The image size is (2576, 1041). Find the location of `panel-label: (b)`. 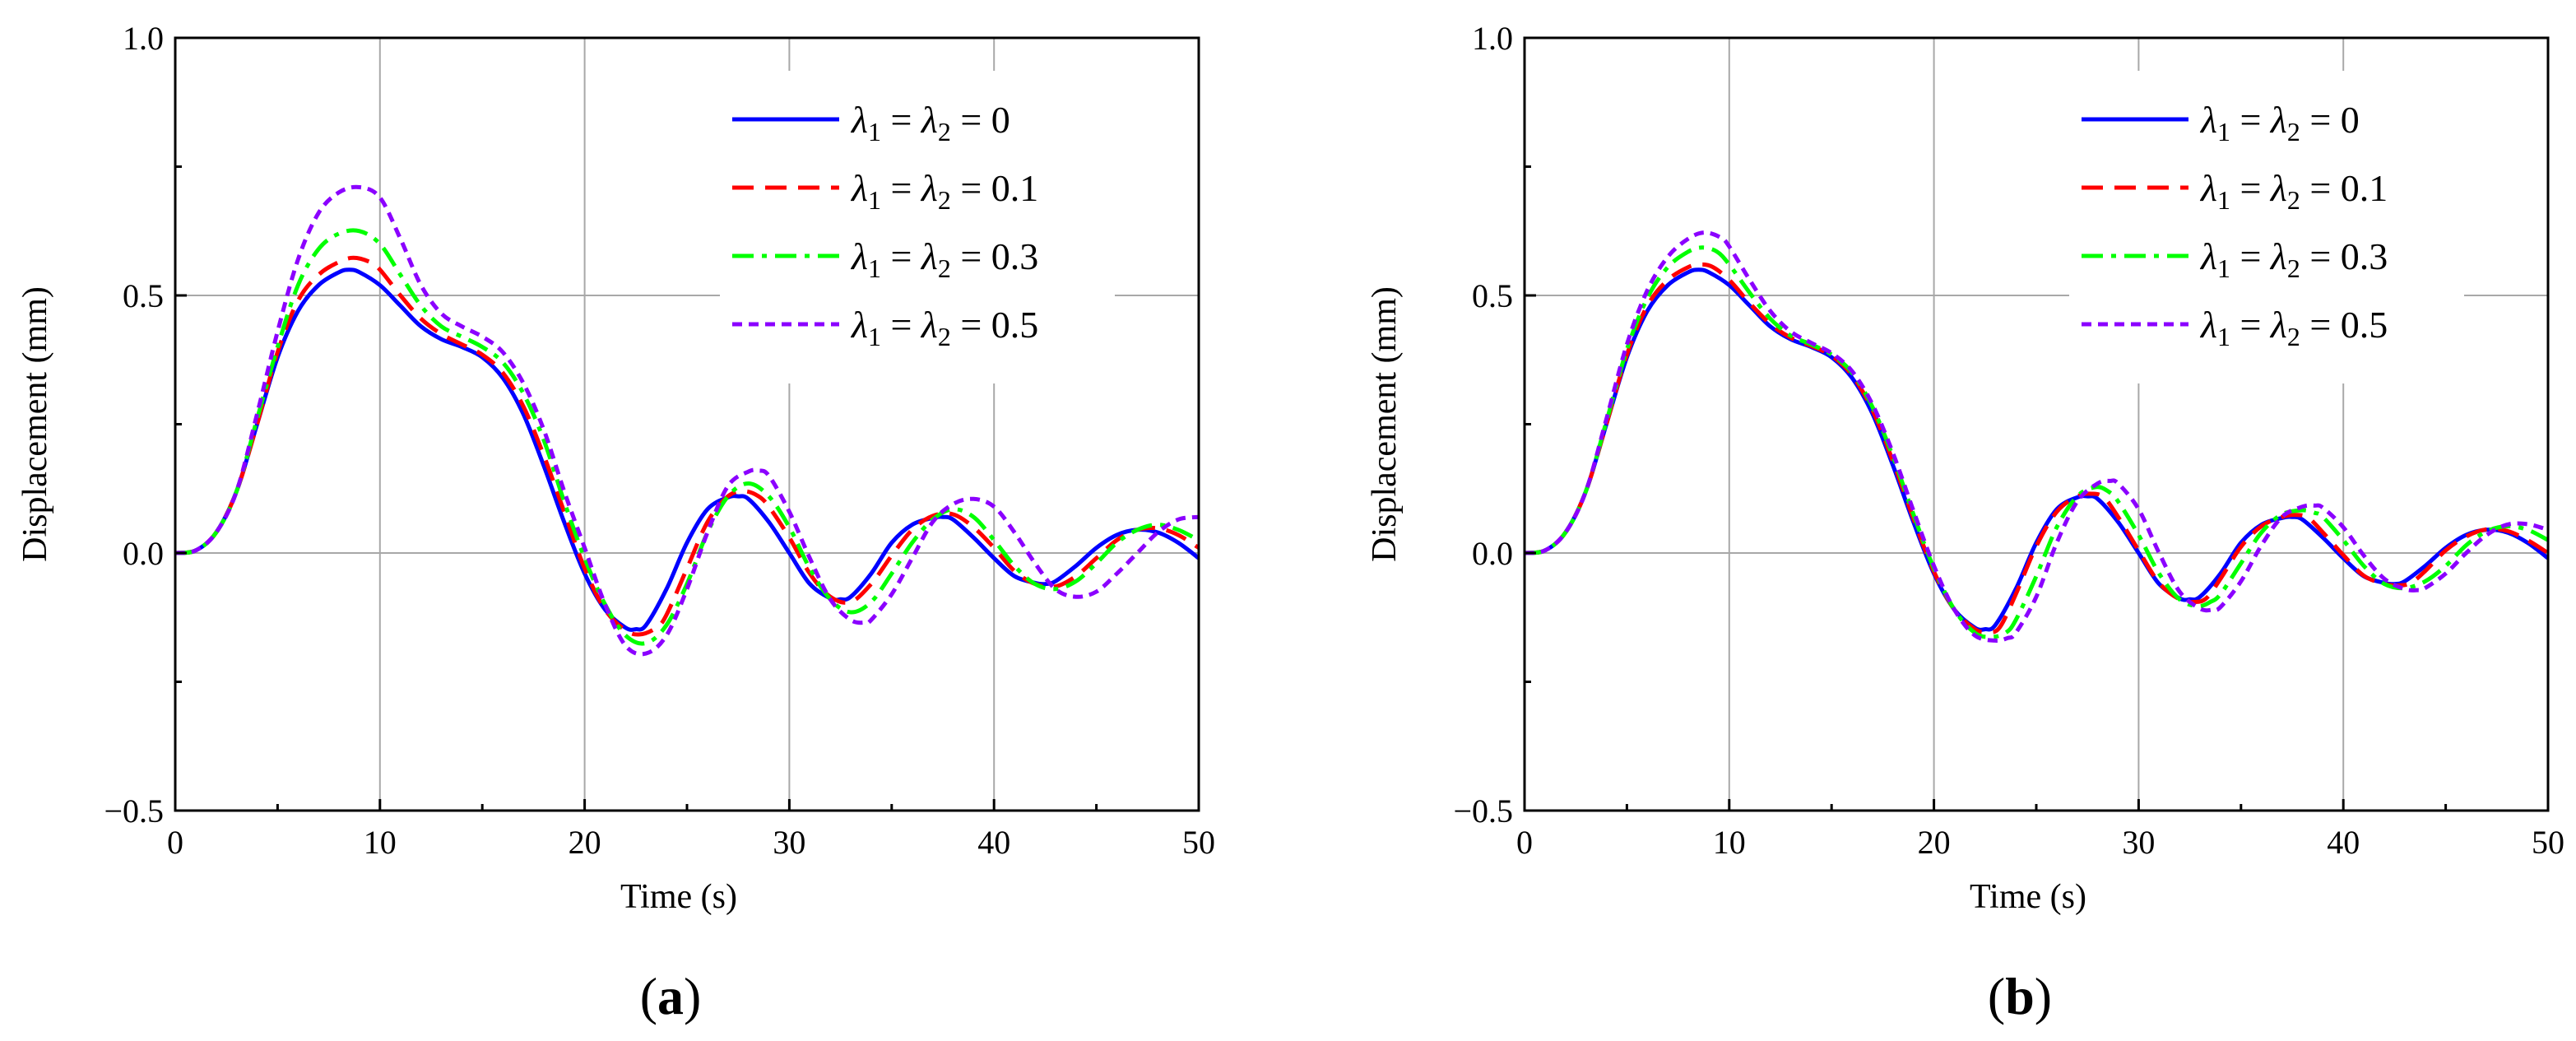

panel-label: (b) is located at coordinates (2020, 996).